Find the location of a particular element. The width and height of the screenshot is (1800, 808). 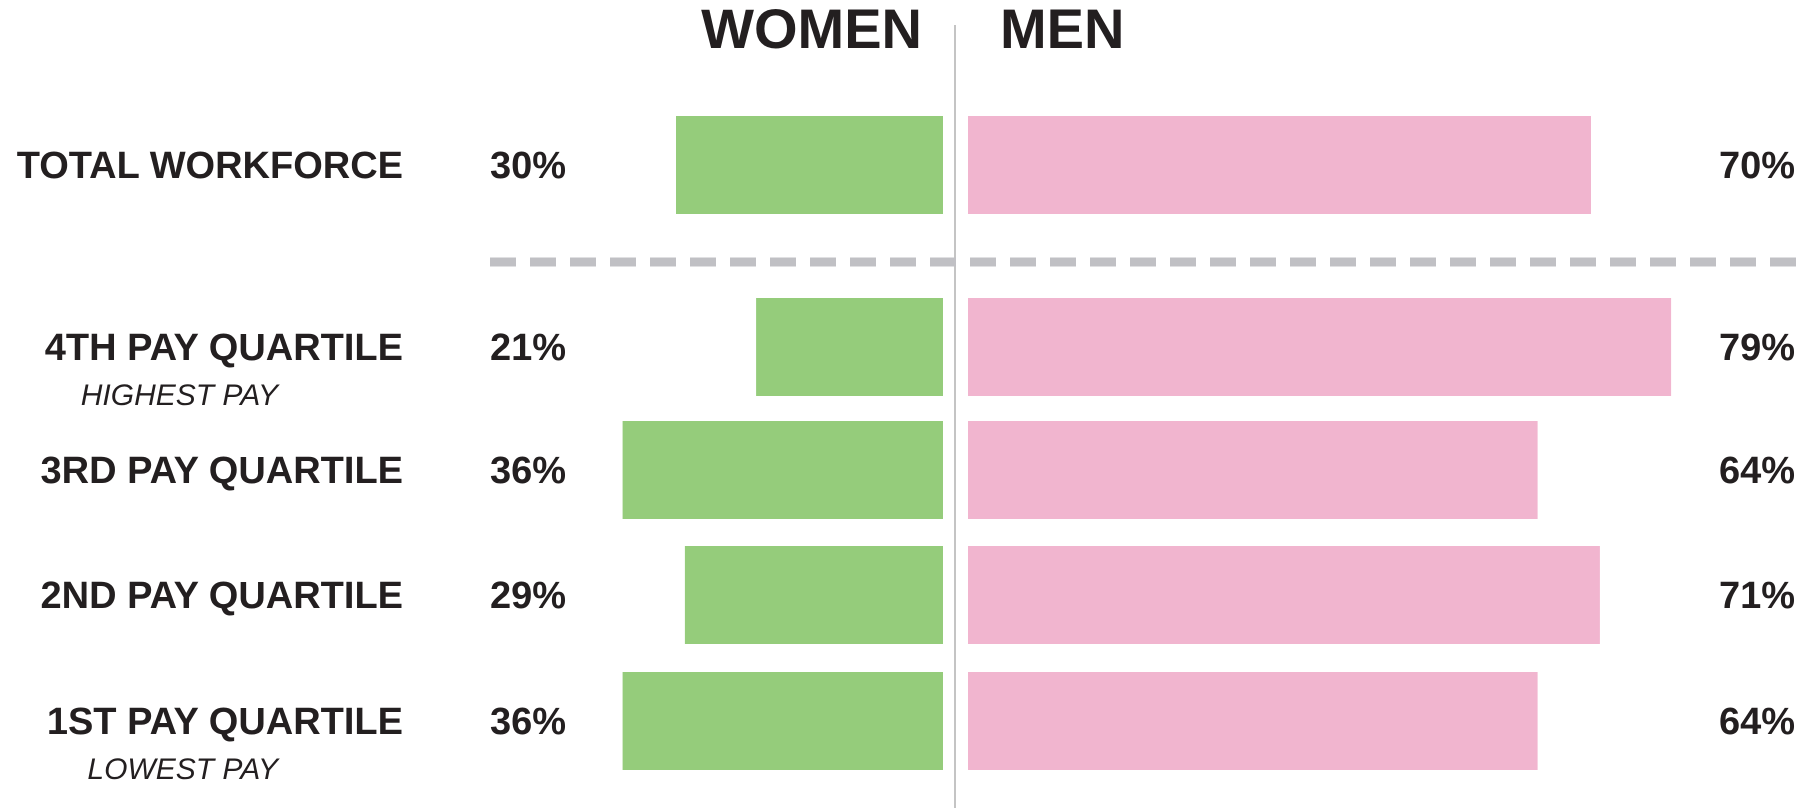

row-label: 3RD PAY QUARTILE is located at coordinates (222, 471).